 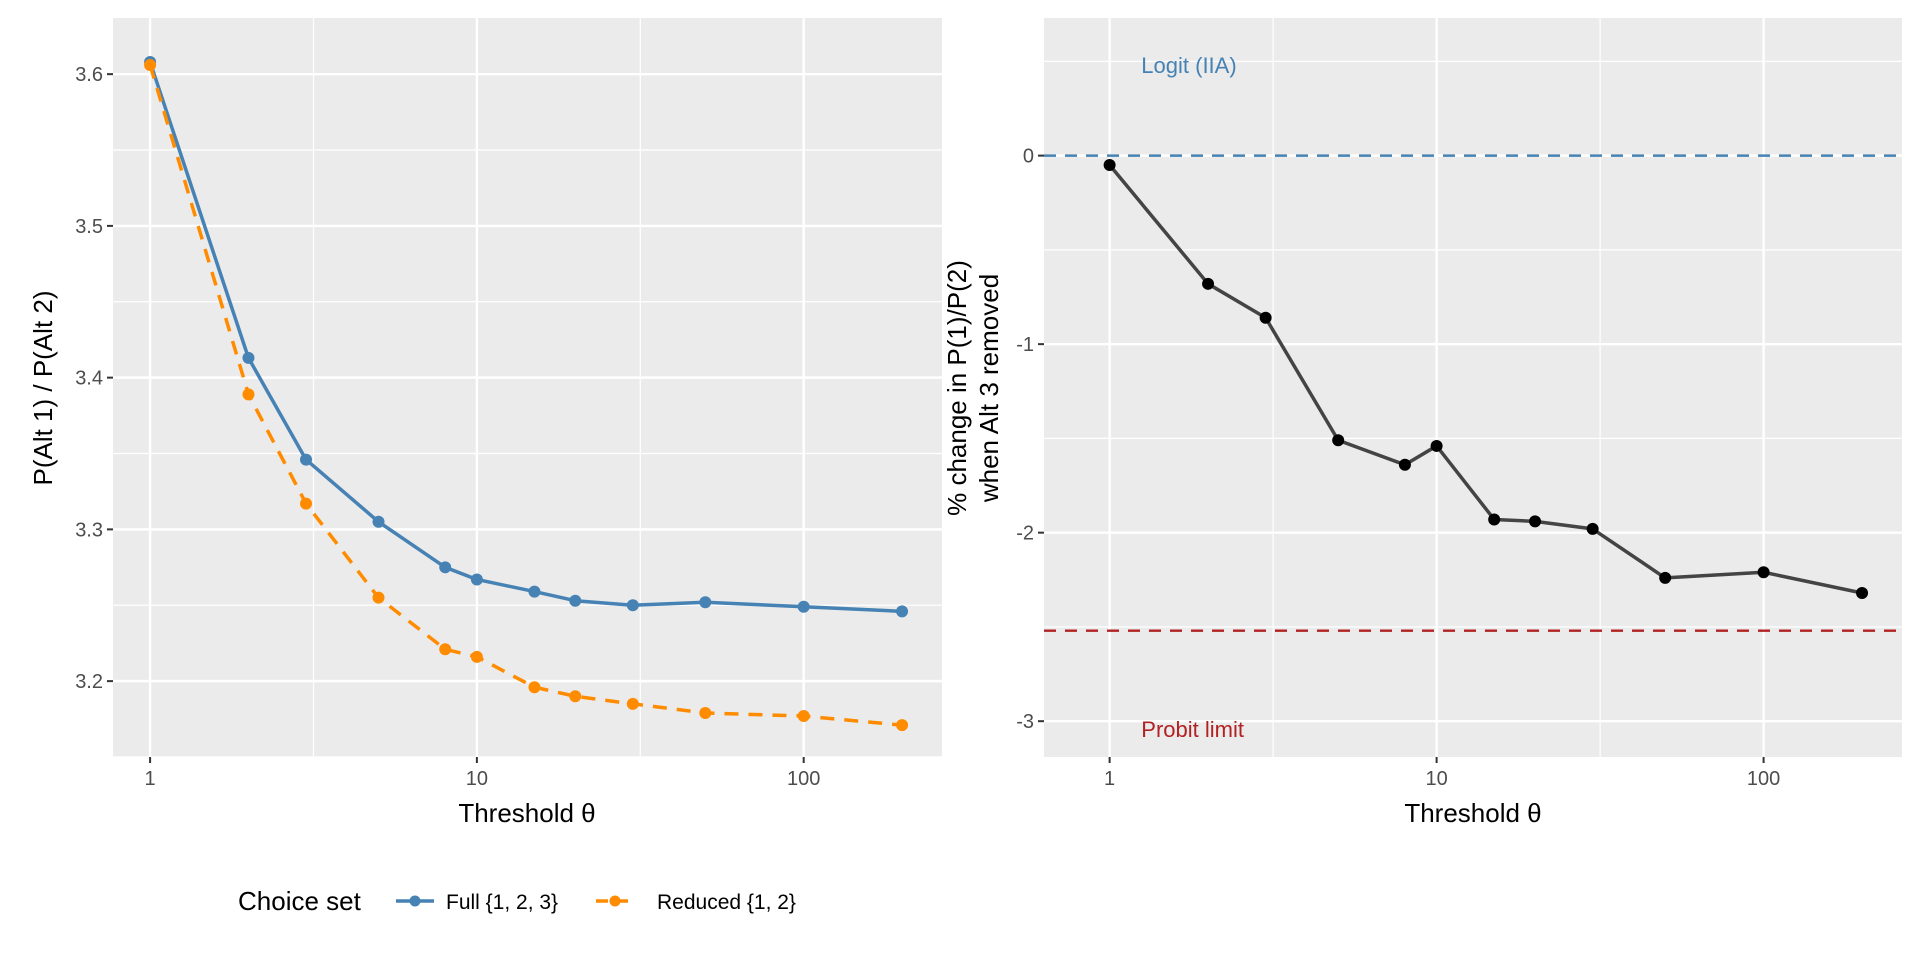 What do you see at coordinates (415, 901) in the screenshot?
I see `legend-key-full-point` at bounding box center [415, 901].